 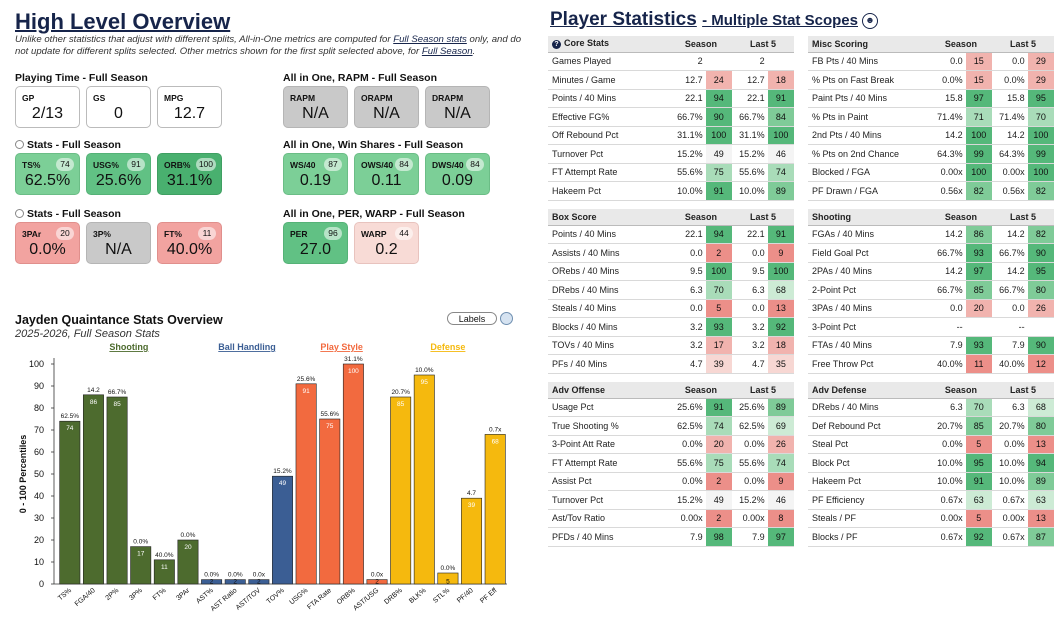 I want to click on table-row: Assists / 40 Mins 0.0 2 0.0 9, so click(x=671, y=253).